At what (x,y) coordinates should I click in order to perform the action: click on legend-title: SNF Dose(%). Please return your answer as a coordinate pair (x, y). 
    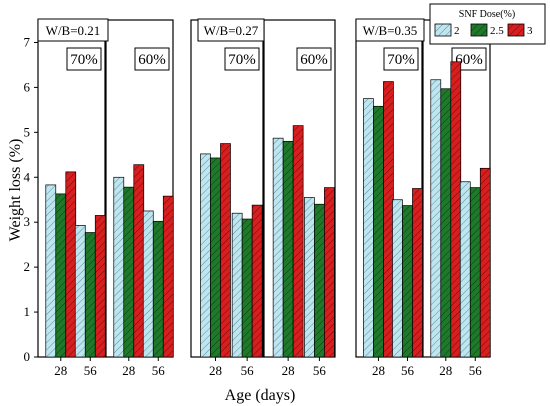
    Looking at the image, I should click on (487, 14).